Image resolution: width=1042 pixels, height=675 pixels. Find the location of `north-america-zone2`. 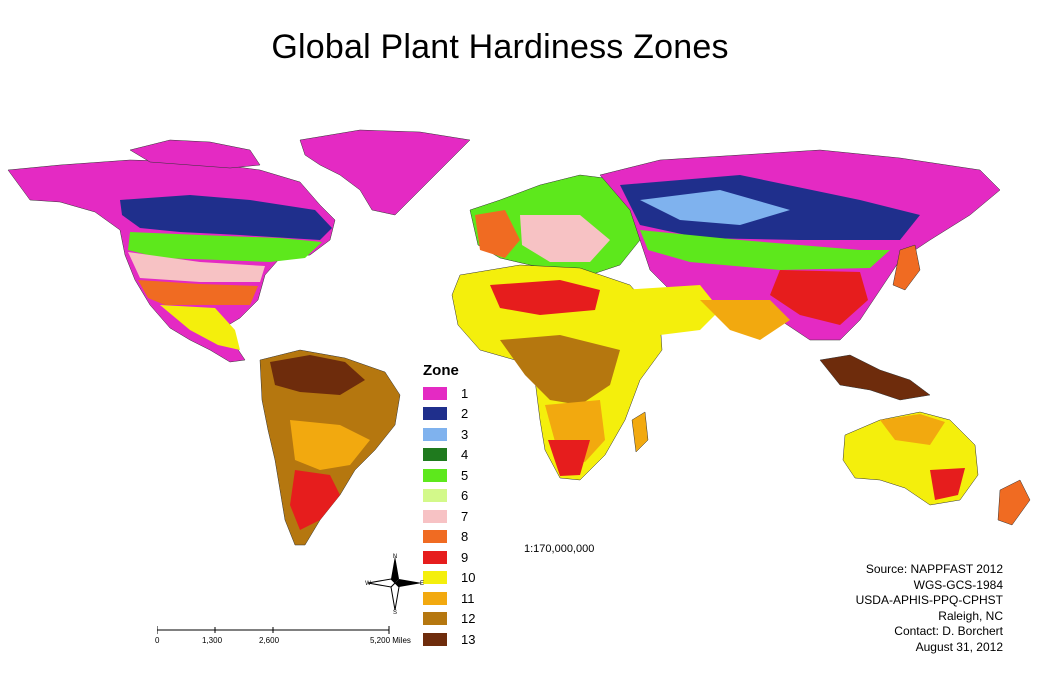

north-america-zone2 is located at coordinates (226, 217).